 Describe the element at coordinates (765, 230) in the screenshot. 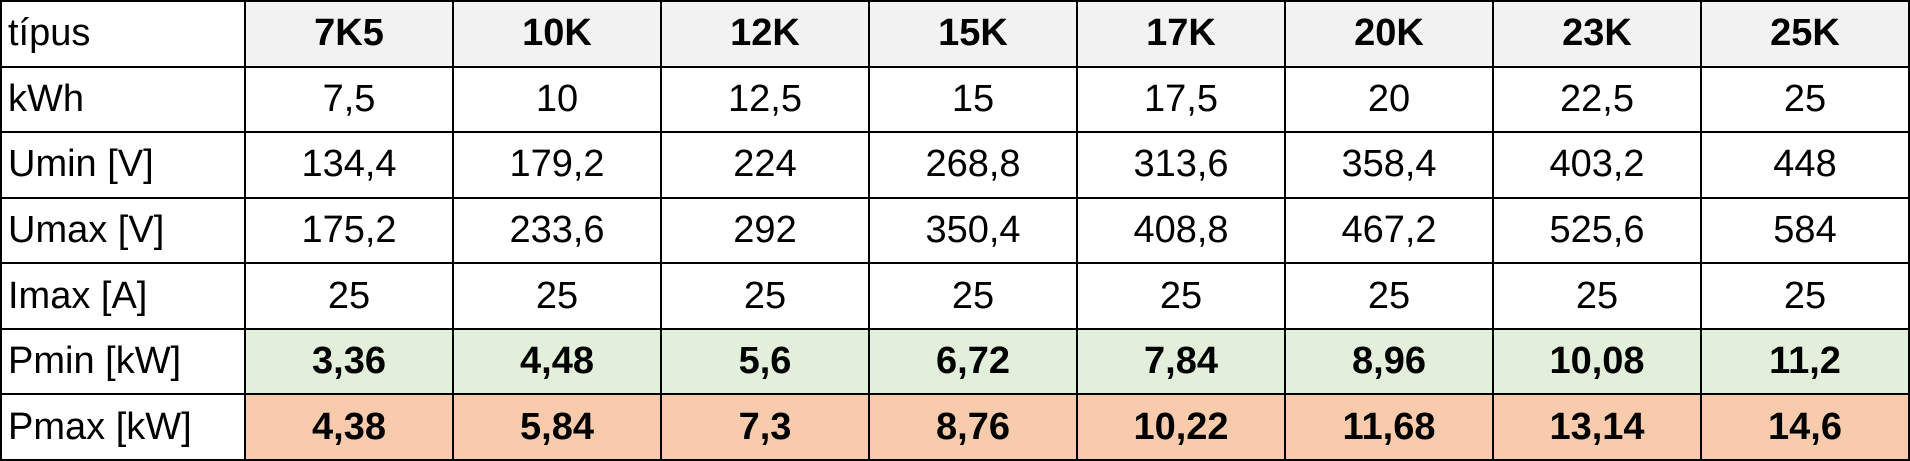

I see `table-cell: 292` at that location.